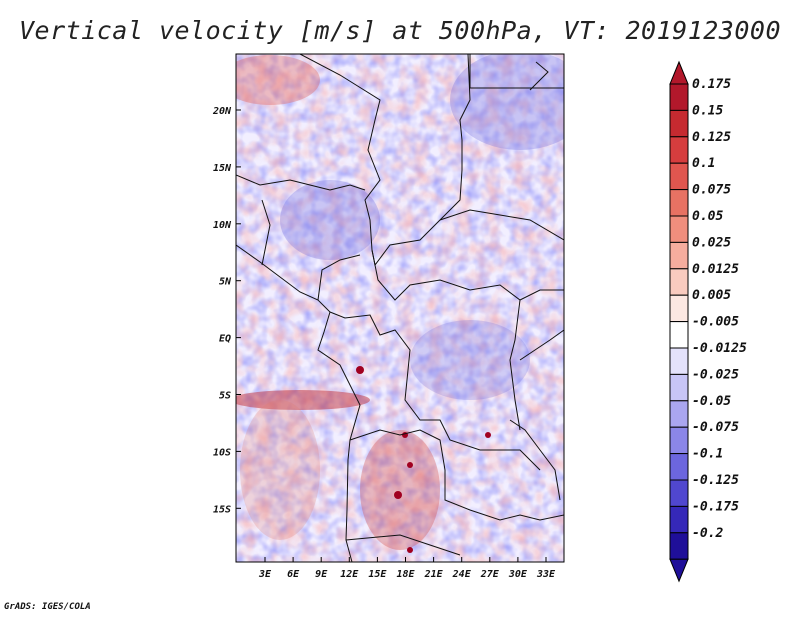 The width and height of the screenshot is (800, 618). I want to click on lon-label: 12E, so click(349, 574).